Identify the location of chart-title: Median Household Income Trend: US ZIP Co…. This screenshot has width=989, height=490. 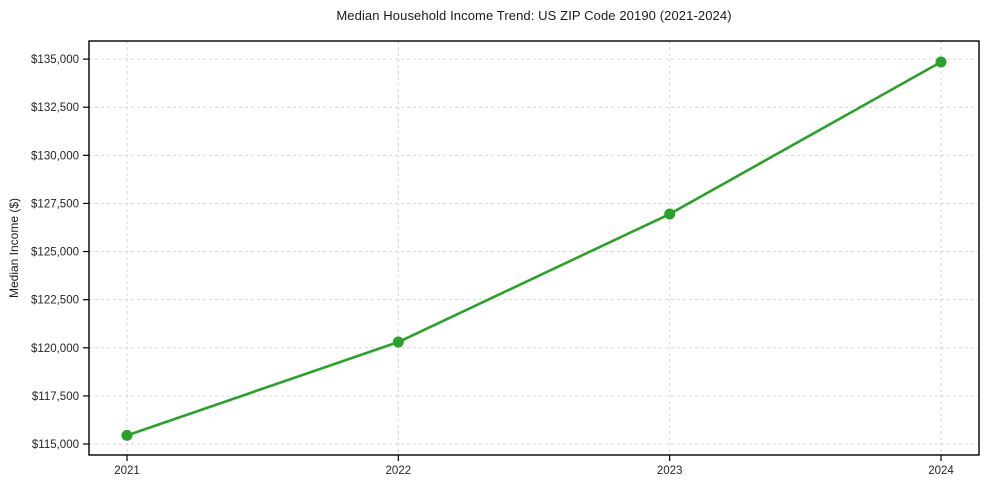
(534, 15).